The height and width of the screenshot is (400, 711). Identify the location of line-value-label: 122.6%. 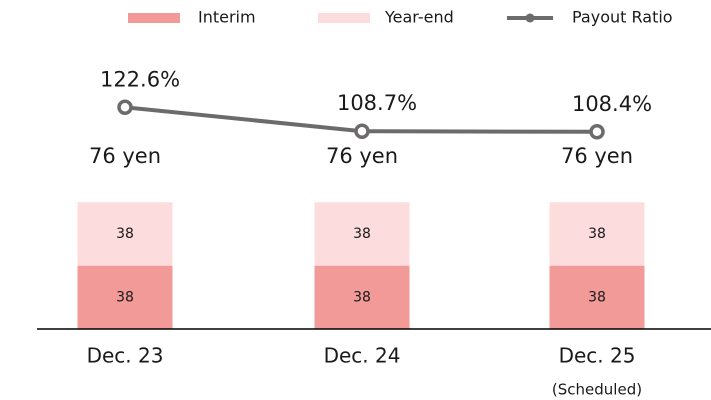
(140, 79).